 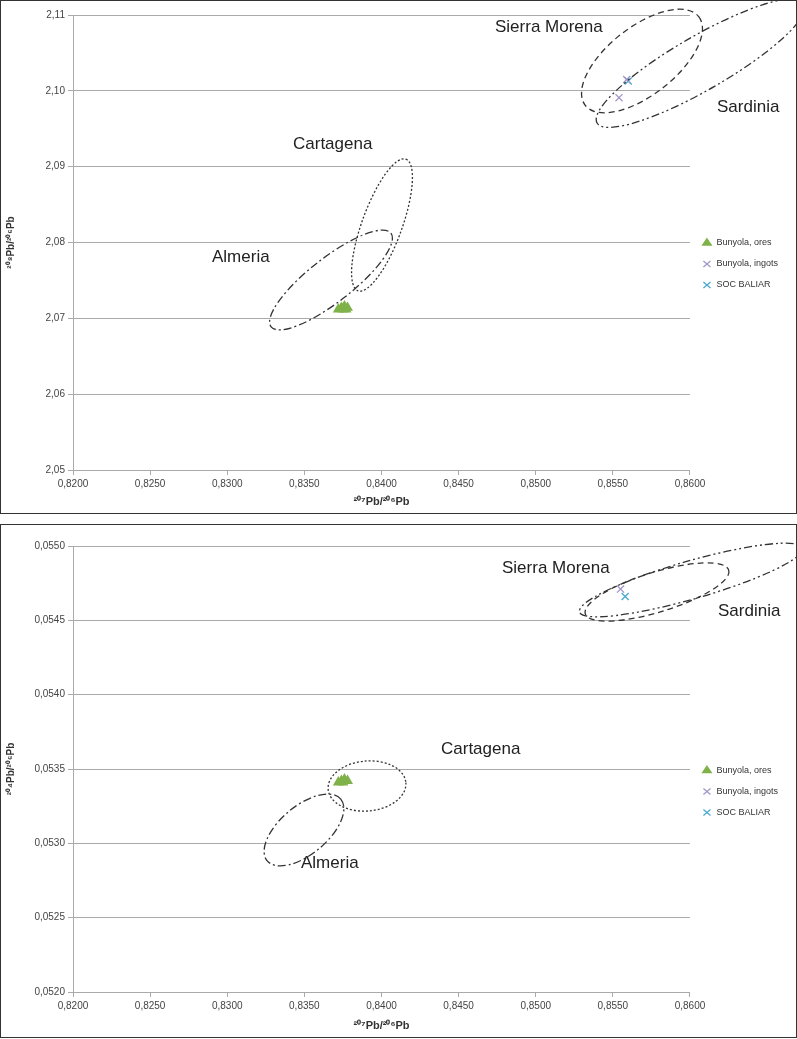 What do you see at coordinates (10, 769) in the screenshot?
I see `y-axis-title: ²⁰⁴Pb/²⁰⁶Pb` at bounding box center [10, 769].